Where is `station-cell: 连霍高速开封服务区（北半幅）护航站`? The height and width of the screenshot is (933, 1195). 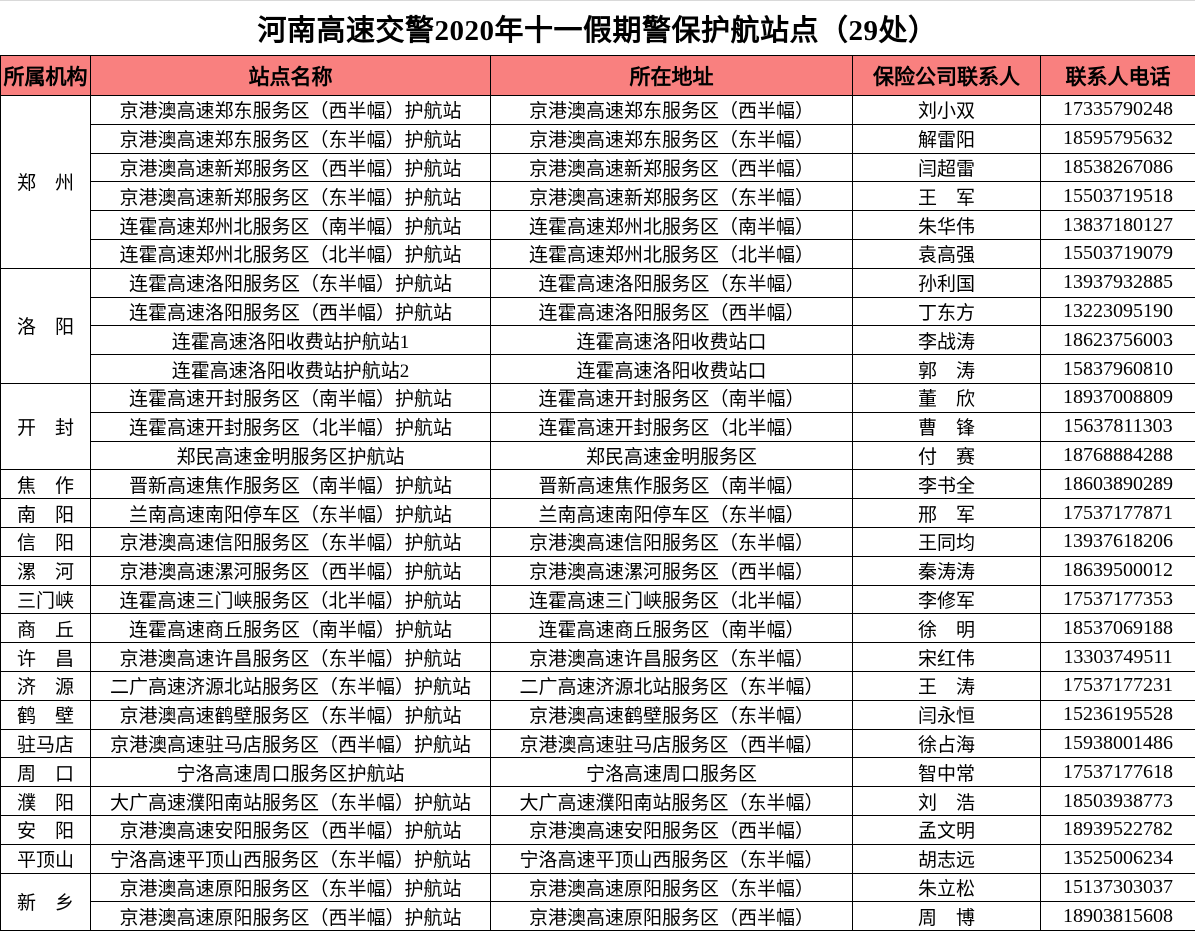
station-cell: 连霍高速开封服务区（北半幅）护航站 is located at coordinates (290, 426).